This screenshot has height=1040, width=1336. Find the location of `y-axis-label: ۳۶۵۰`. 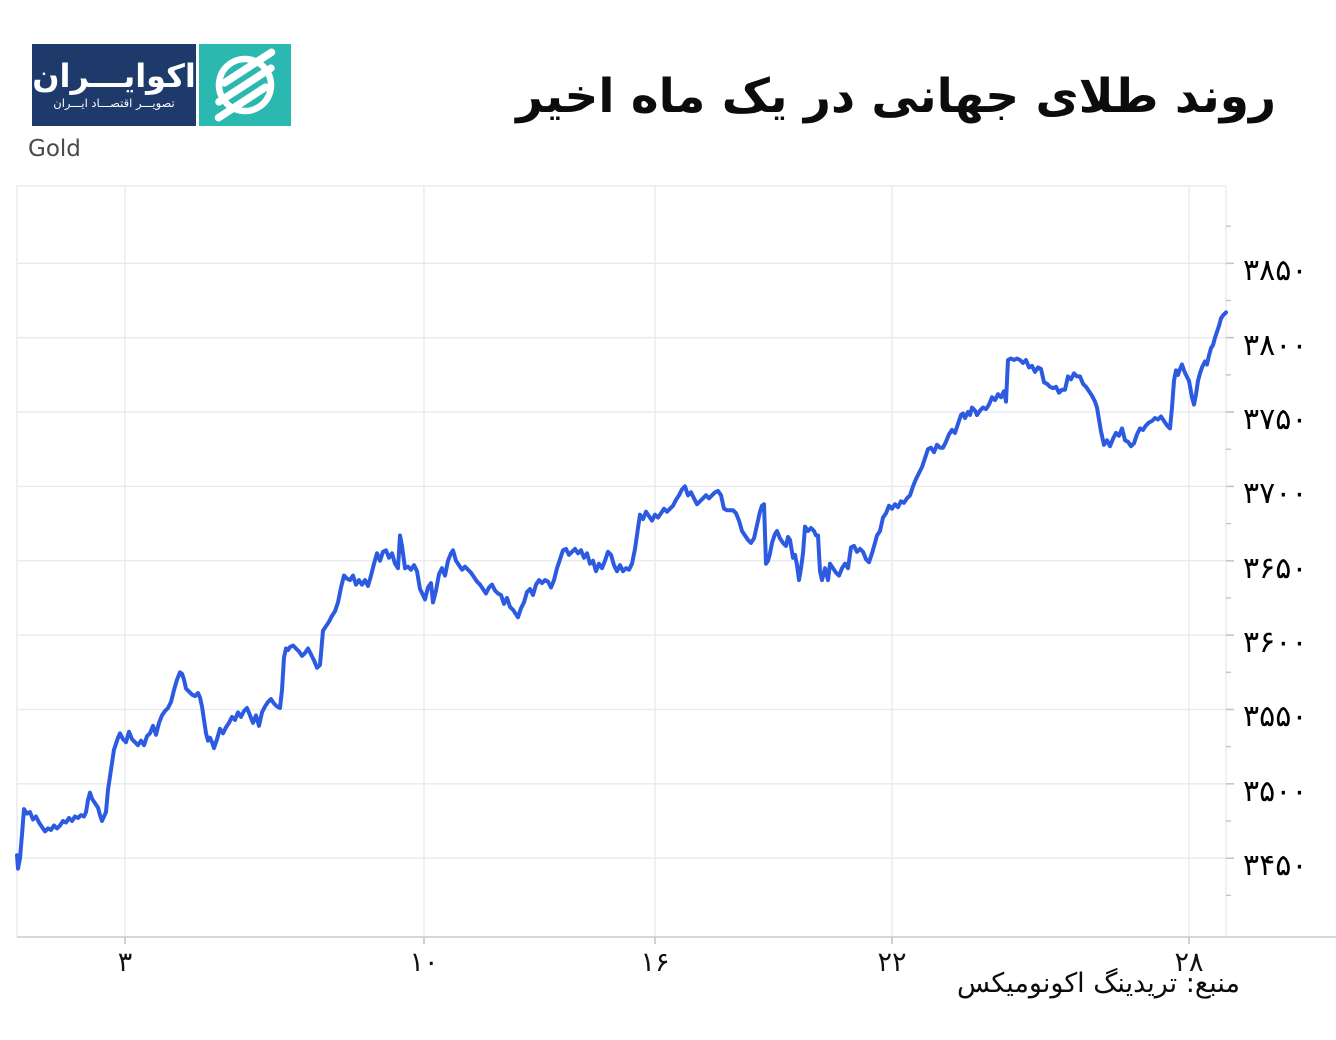

y-axis-label: ۳۶۵۰ is located at coordinates (1275, 568).